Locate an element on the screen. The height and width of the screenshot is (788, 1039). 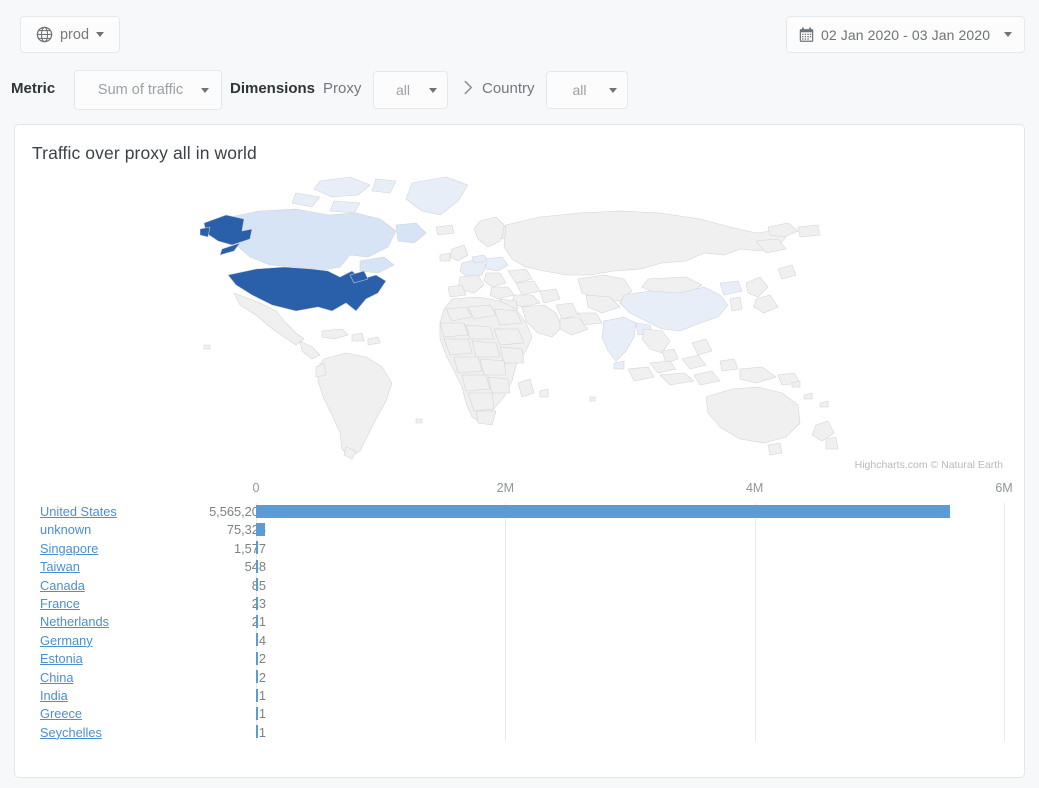
list-item: Netherlands 21 is located at coordinates (153, 622).